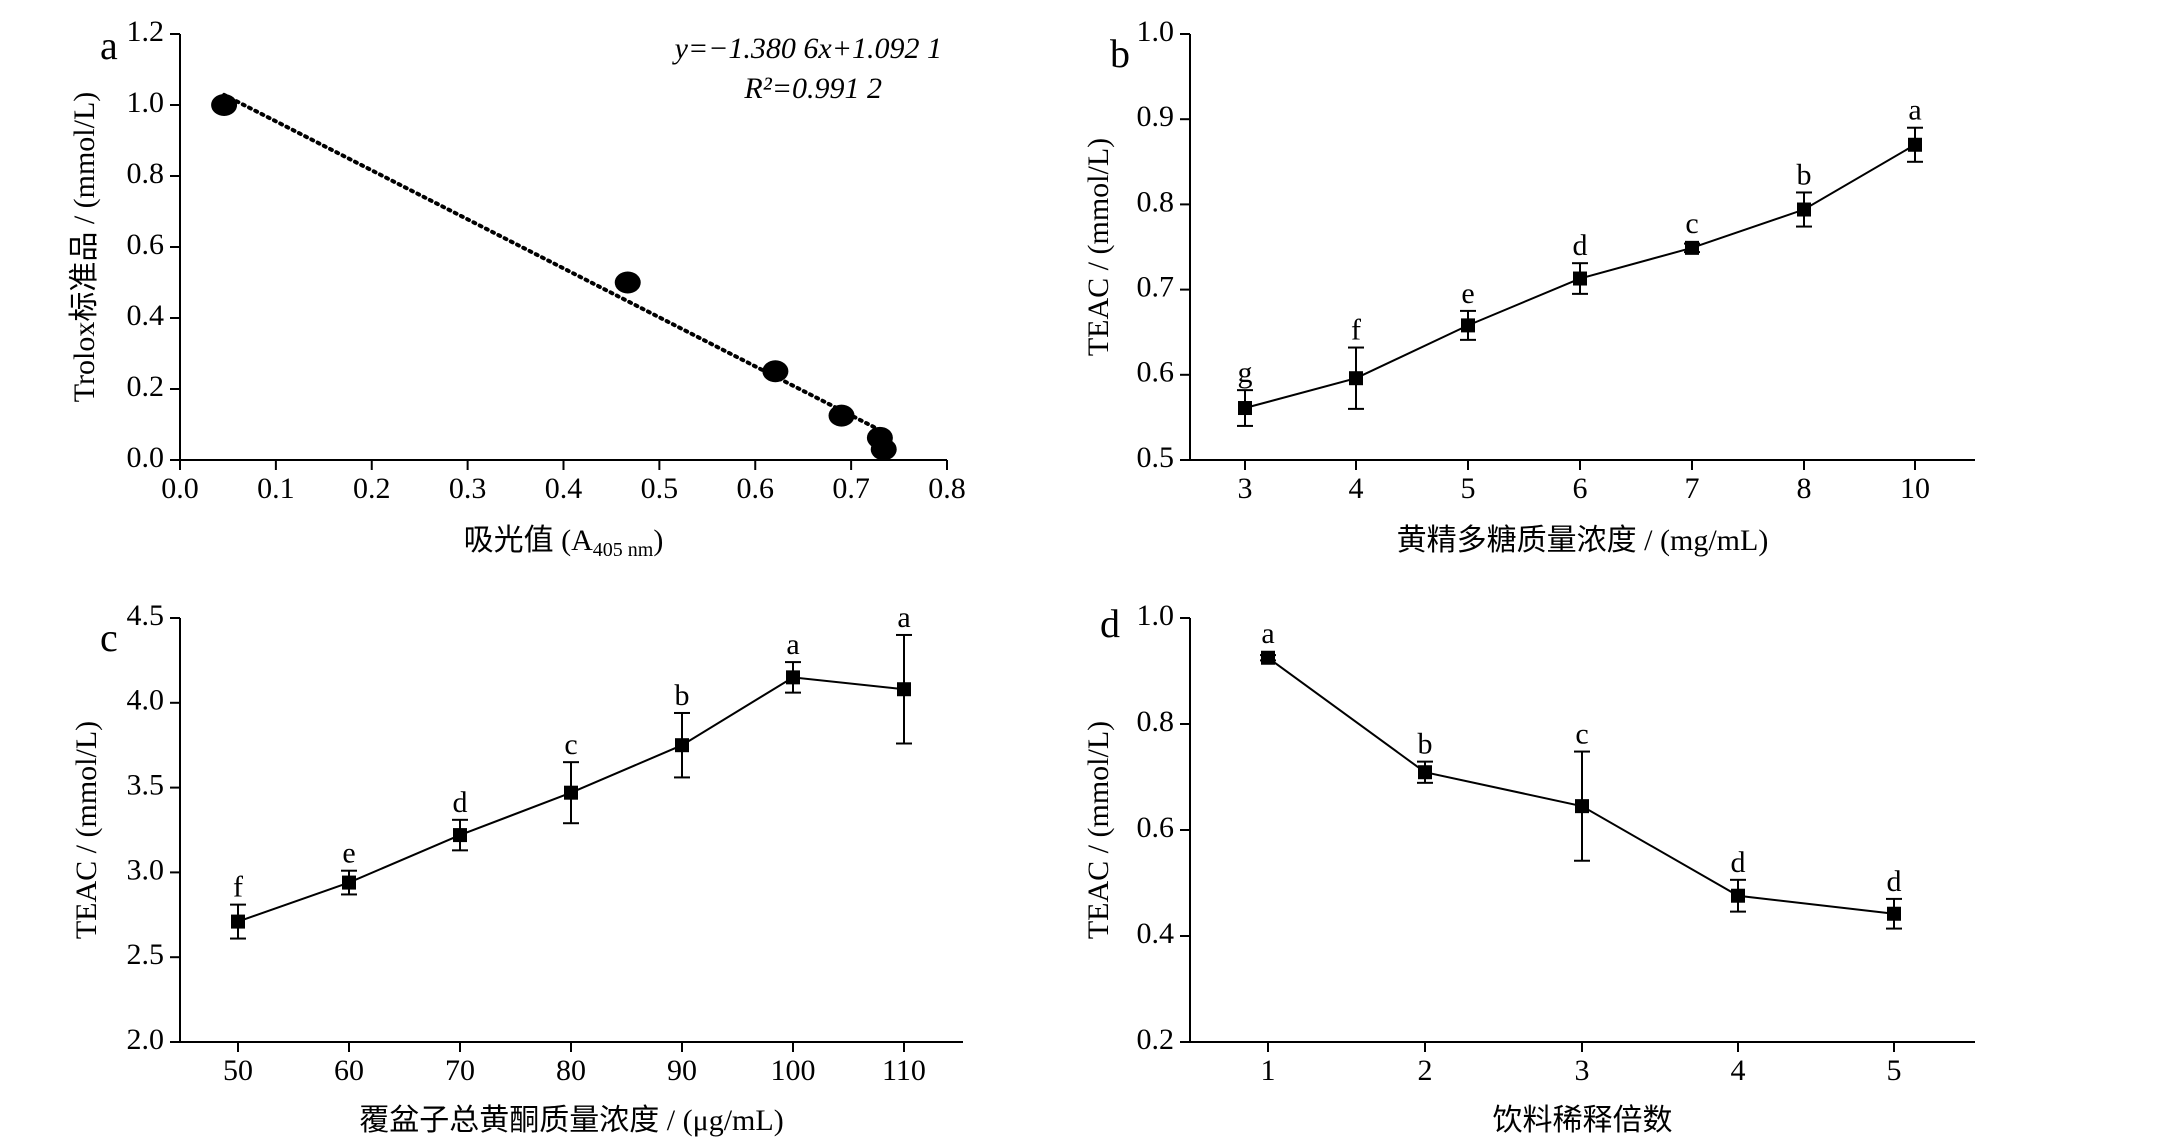 The height and width of the screenshot is (1145, 2172). What do you see at coordinates (1738, 1070) in the screenshot?
I see `x-tick-label: 4` at bounding box center [1738, 1070].